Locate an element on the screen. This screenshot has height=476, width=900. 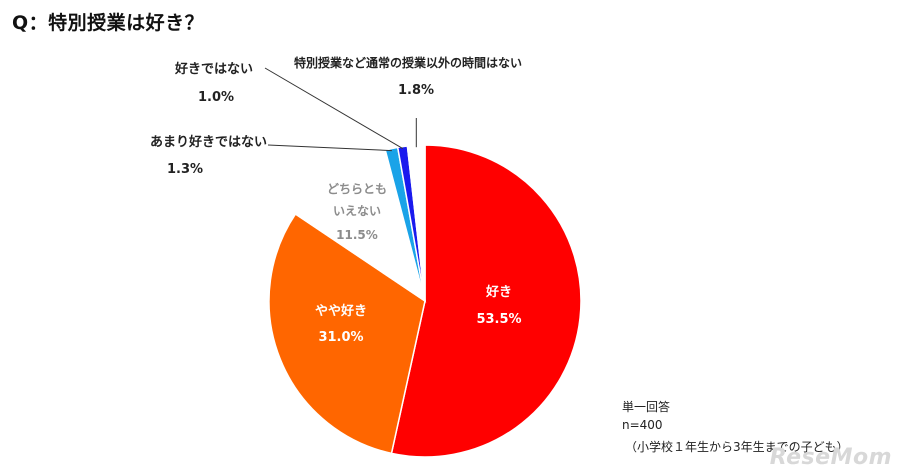
slice-label-amari: あまり好きではない is located at coordinates (208, 142).